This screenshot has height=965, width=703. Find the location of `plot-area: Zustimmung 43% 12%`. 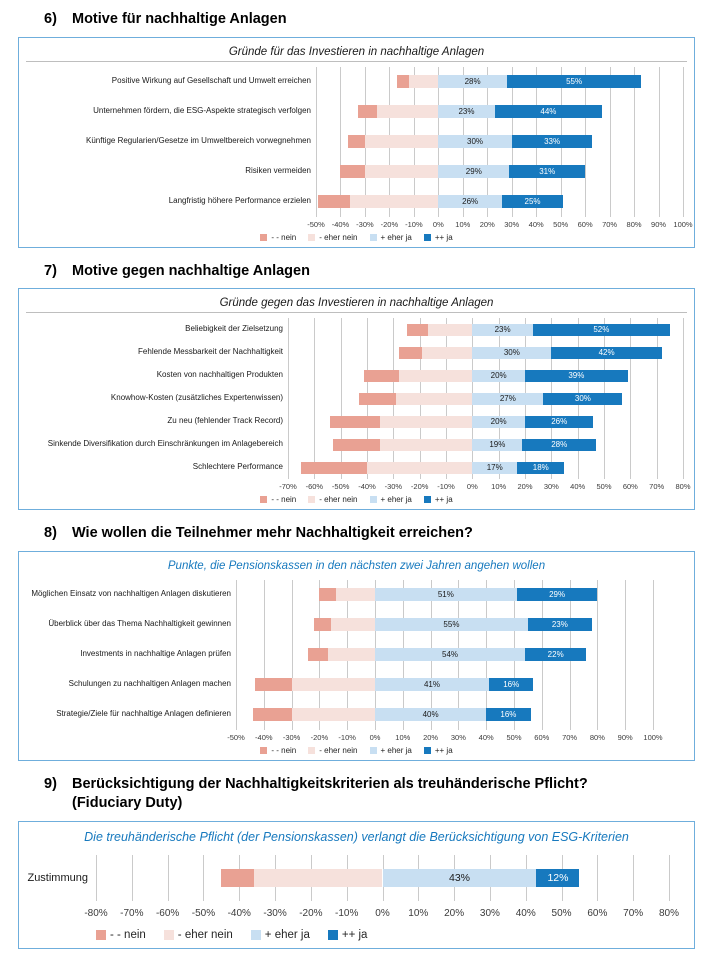

plot-area: Zustimmung 43% 12% is located at coordinates (356, 877).